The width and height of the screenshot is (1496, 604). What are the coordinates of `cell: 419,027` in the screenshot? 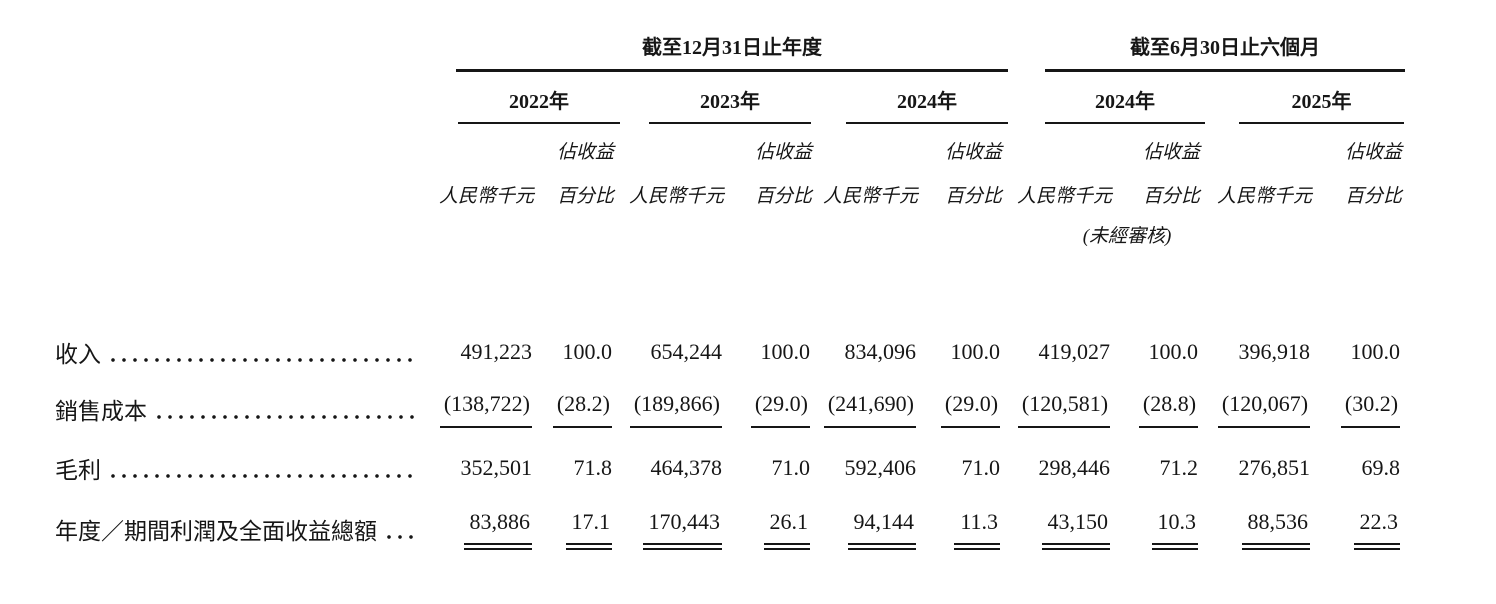 It's located at (1074, 351).